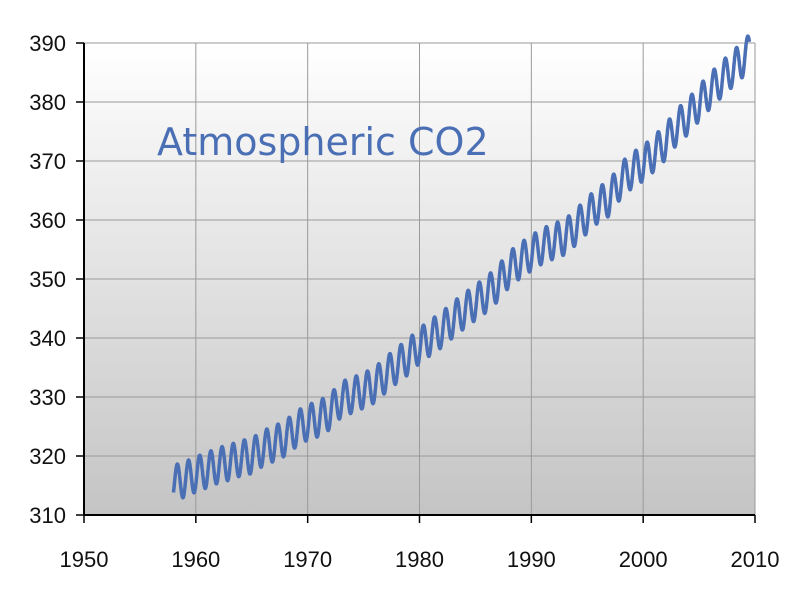 The width and height of the screenshot is (800, 600). Describe the element at coordinates (47, 397) in the screenshot. I see `y-tick-label: 330` at that location.